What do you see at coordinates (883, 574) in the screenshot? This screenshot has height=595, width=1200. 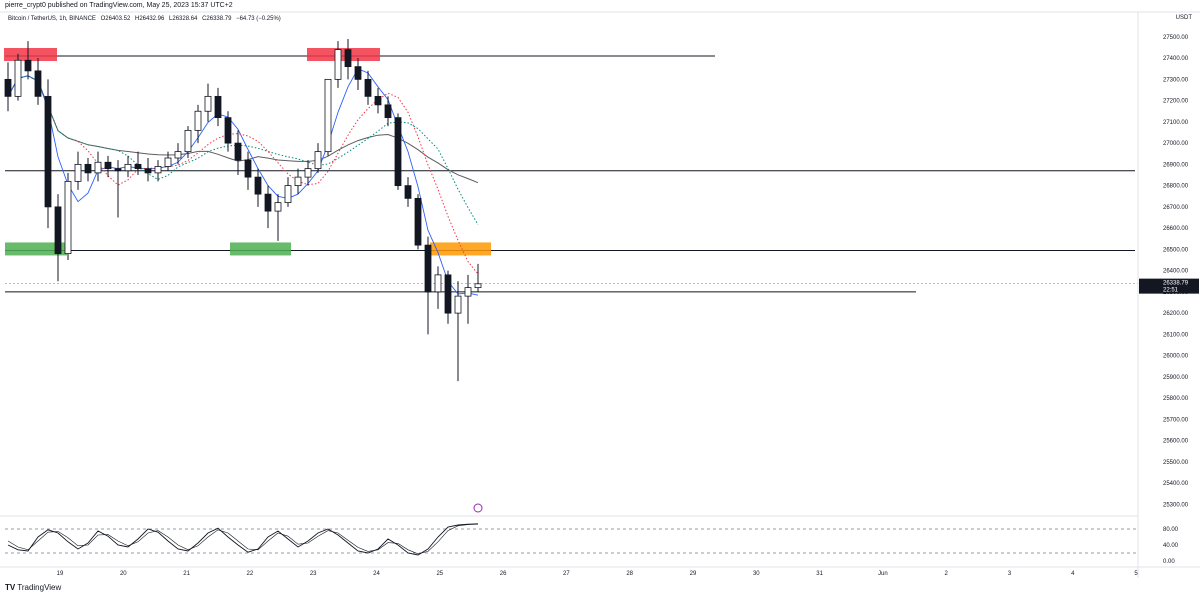 I see `x-tick-label: Jun` at bounding box center [883, 574].